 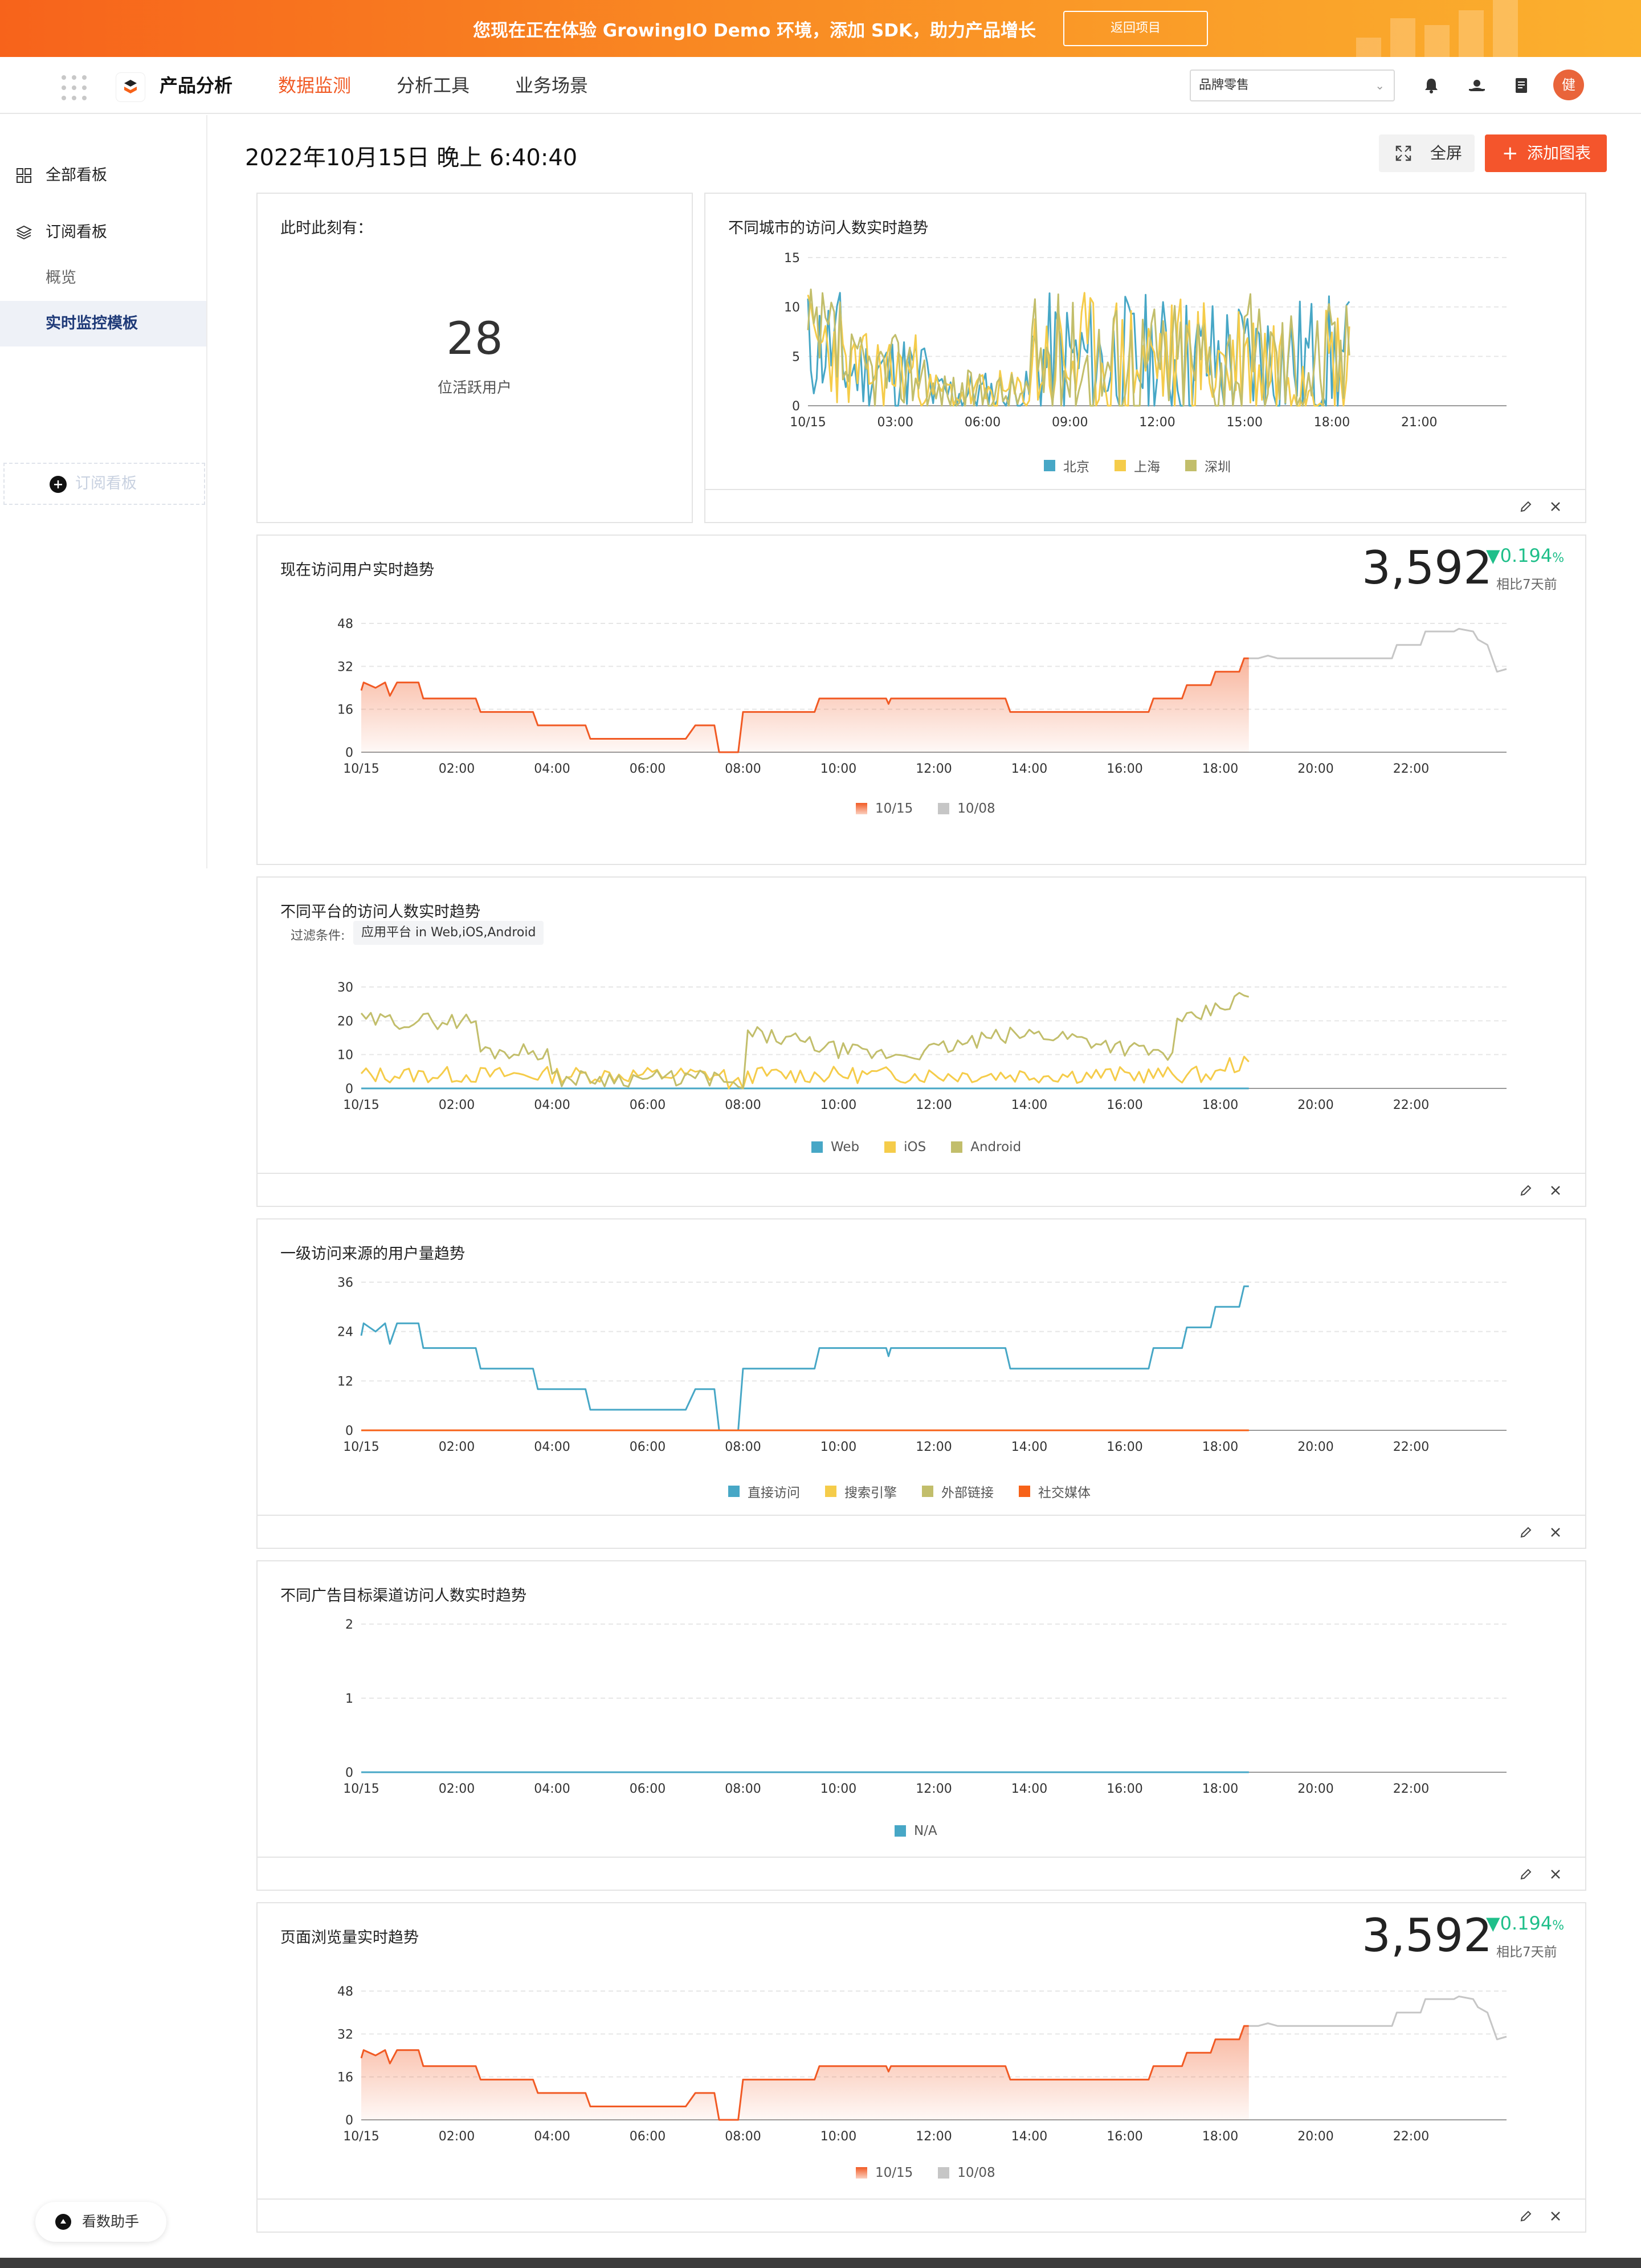 What do you see at coordinates (63, 2222) in the screenshot?
I see `assistant-icon` at bounding box center [63, 2222].